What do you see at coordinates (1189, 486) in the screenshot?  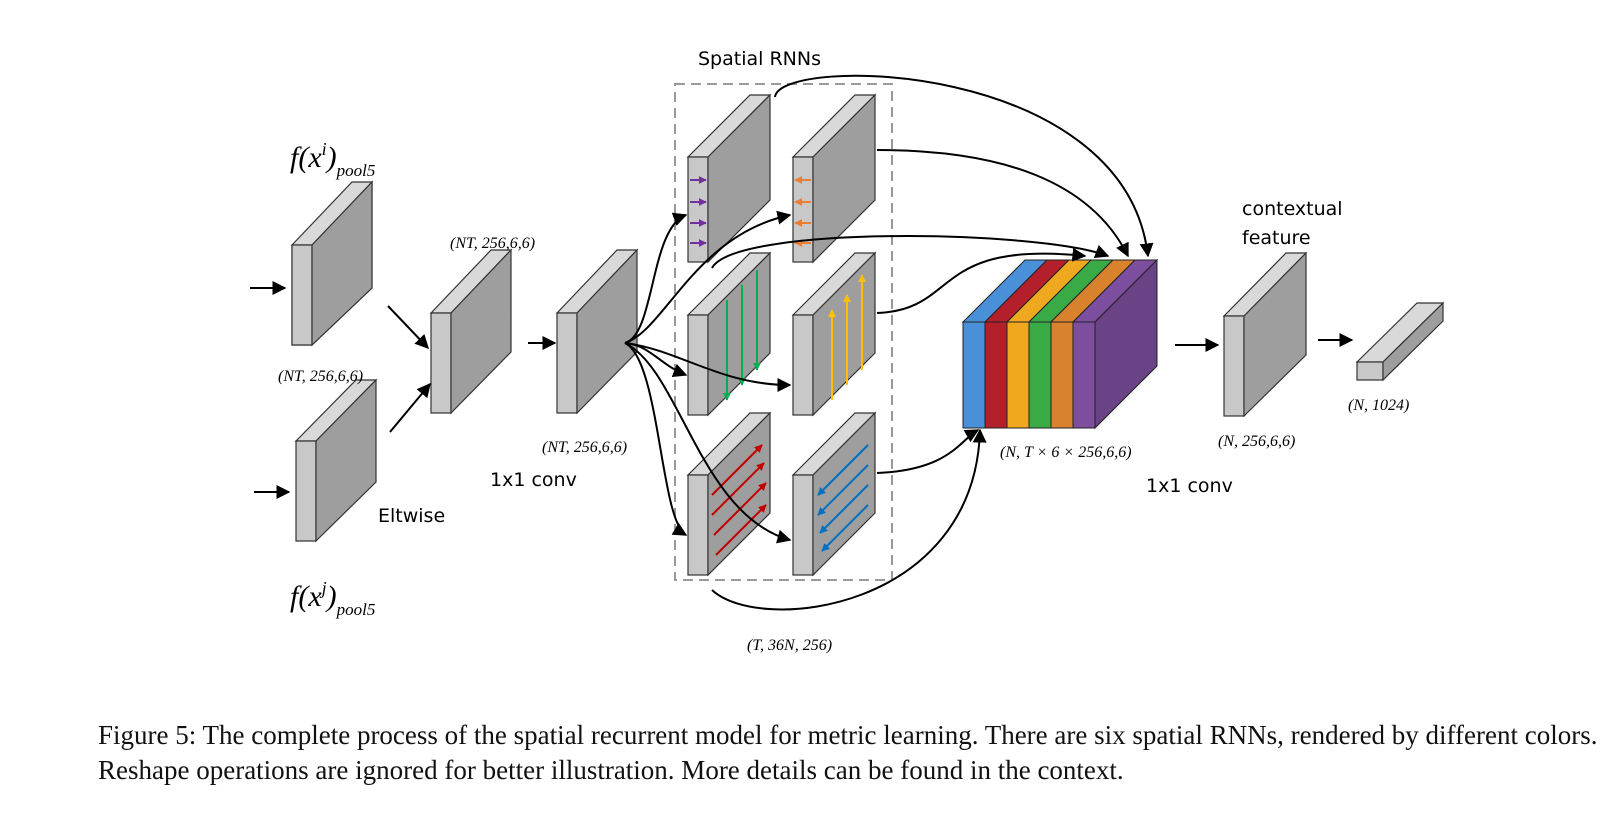 I see `conv2-label: 1x1 conv` at bounding box center [1189, 486].